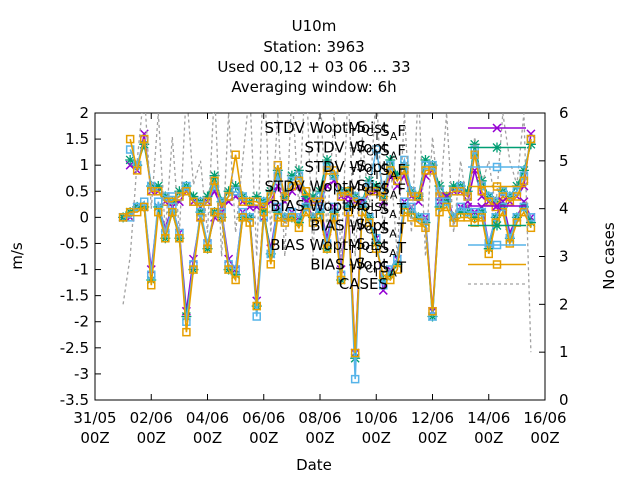 This screenshot has height=480, width=640. Describe the element at coordinates (564, 161) in the screenshot. I see `y2-tick-label: 5` at that location.